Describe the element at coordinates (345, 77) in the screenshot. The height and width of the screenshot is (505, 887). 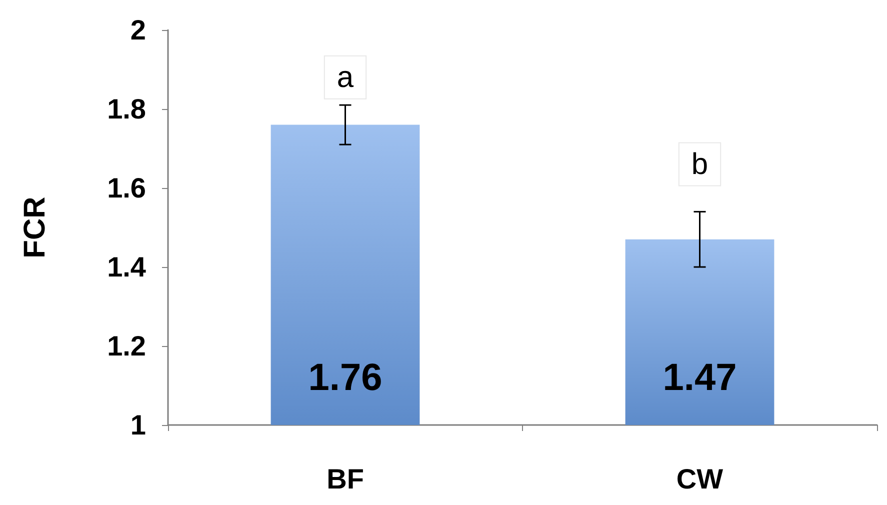
I see `annotation: a` at that location.